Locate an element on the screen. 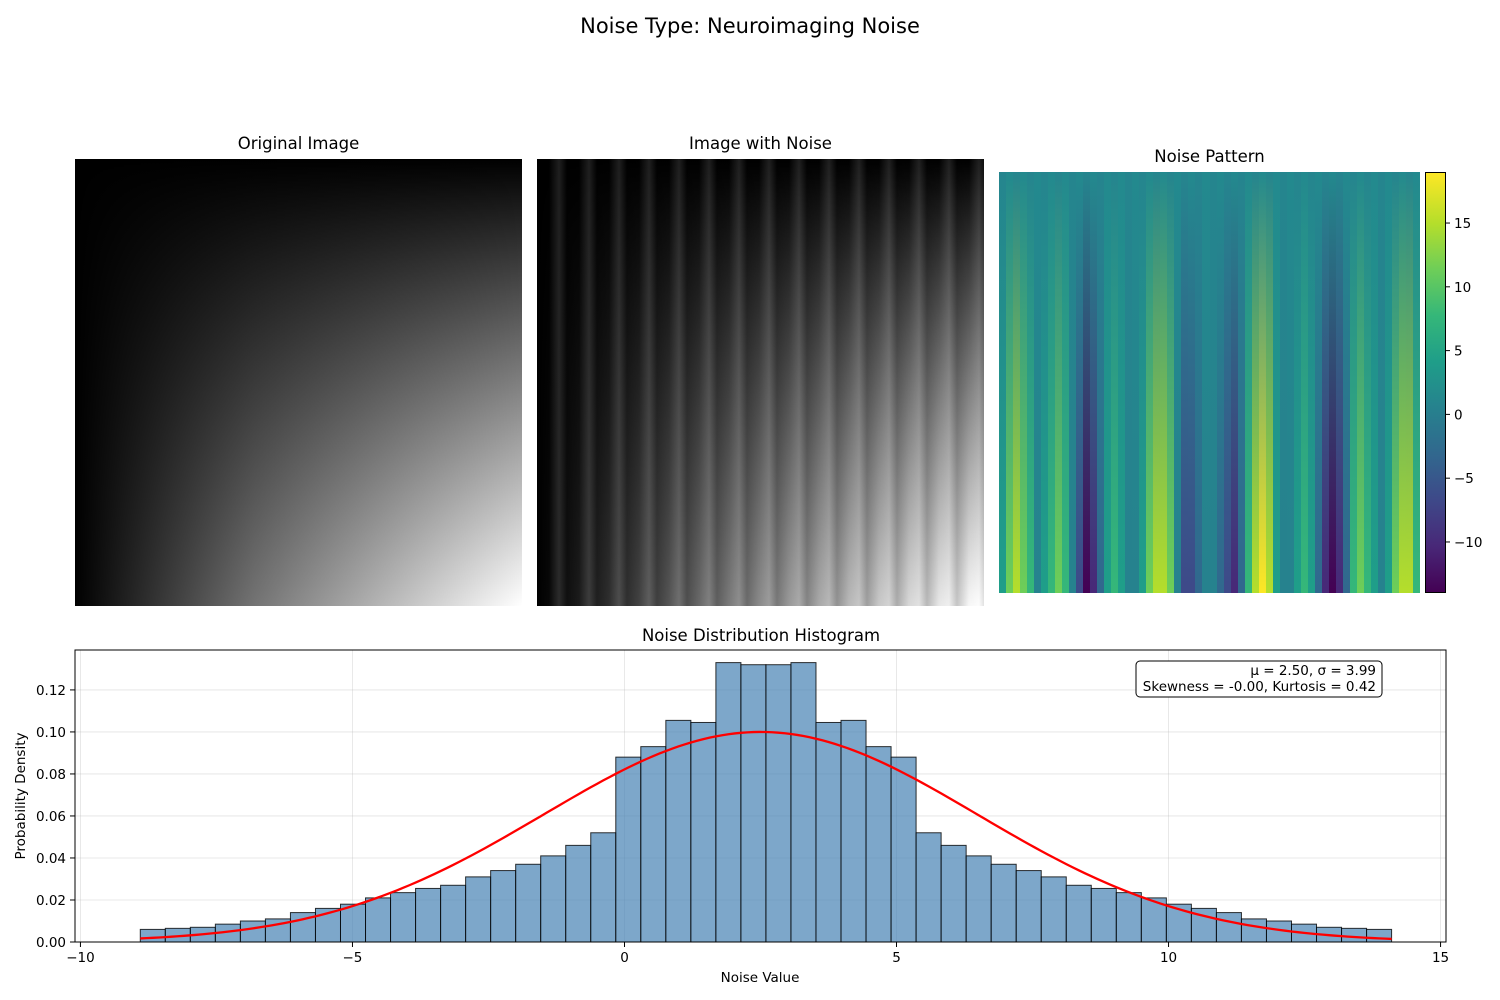  x-tick-label: 15 is located at coordinates (1440, 958).